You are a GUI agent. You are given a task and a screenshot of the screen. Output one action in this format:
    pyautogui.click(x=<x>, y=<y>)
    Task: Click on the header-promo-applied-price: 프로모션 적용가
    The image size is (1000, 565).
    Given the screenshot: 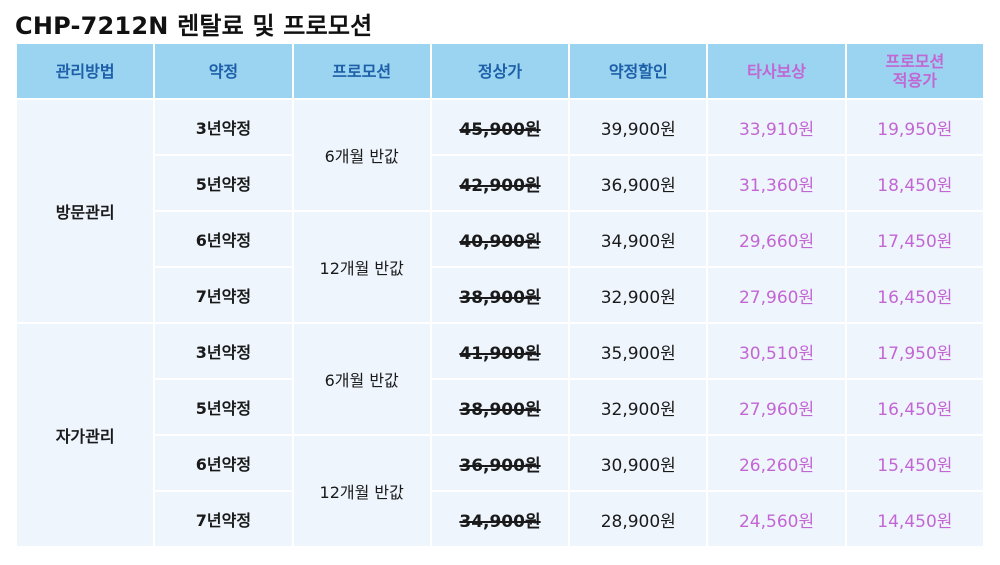 What is the action you would take?
    pyautogui.click(x=914, y=71)
    